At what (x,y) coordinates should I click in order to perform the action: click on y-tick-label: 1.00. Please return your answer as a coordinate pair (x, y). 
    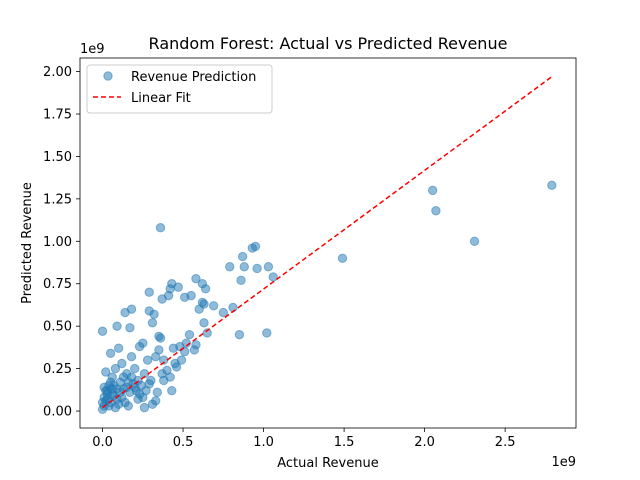
    Looking at the image, I should click on (57, 242).